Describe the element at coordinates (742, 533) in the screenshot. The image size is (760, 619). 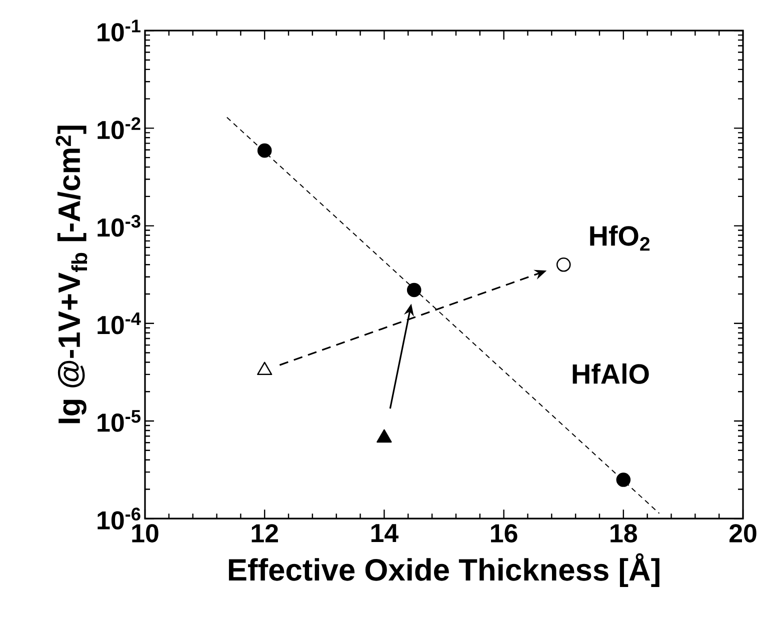
I see `x-tick-label: 20` at that location.